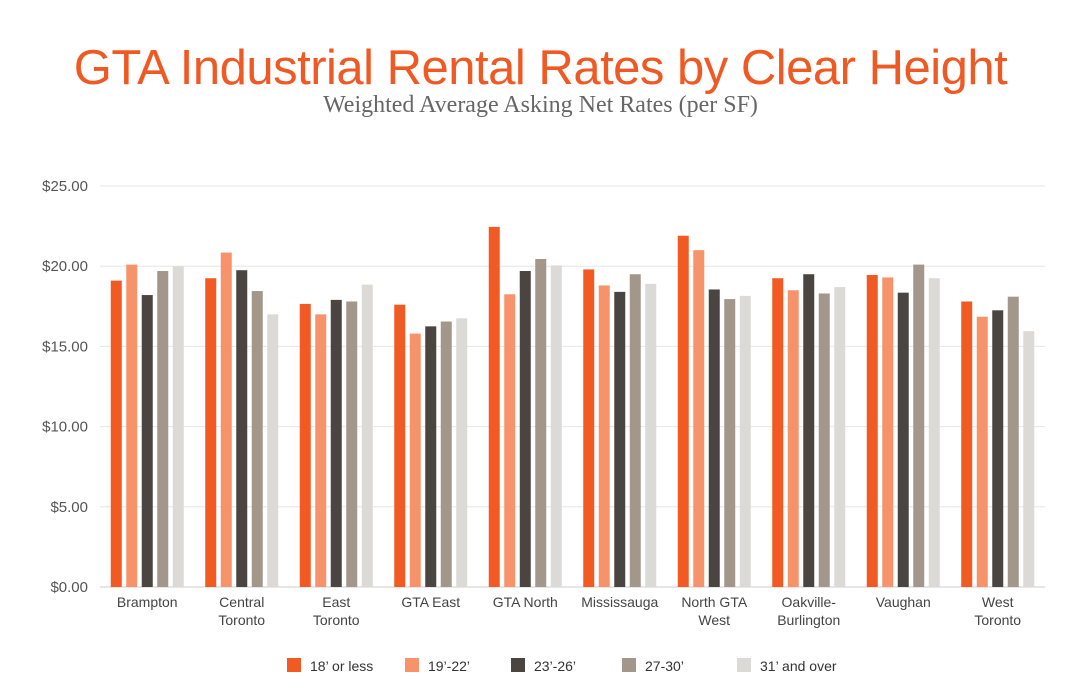 The width and height of the screenshot is (1081, 694). What do you see at coordinates (65, 186) in the screenshot?
I see `y-tick-label: $25.00` at bounding box center [65, 186].